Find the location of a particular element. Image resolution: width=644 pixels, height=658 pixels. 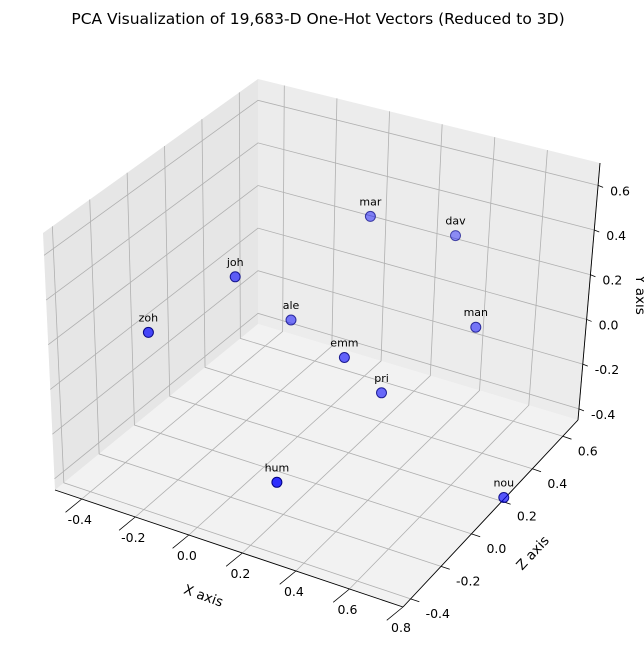

z-tick-label: 0.0 is located at coordinates (496, 548).